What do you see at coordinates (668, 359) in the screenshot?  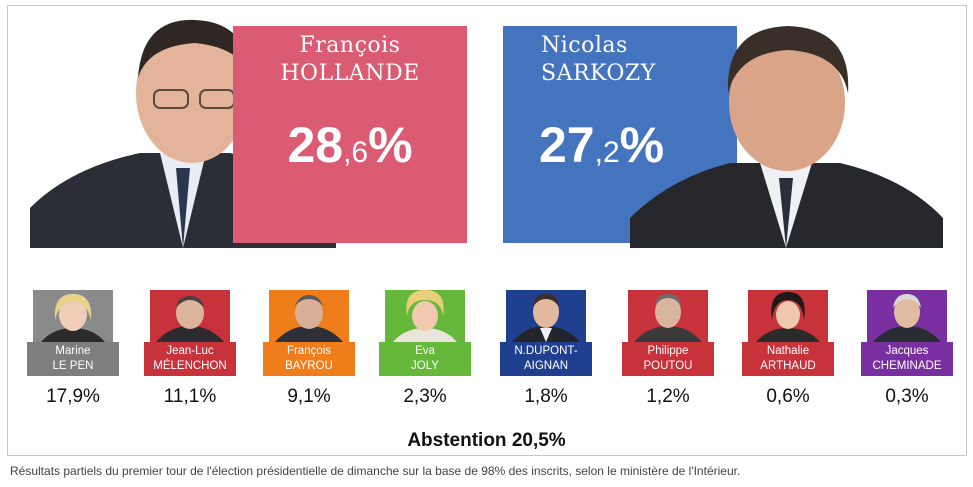 I see `candidate-label: Philippe POUTOU` at bounding box center [668, 359].